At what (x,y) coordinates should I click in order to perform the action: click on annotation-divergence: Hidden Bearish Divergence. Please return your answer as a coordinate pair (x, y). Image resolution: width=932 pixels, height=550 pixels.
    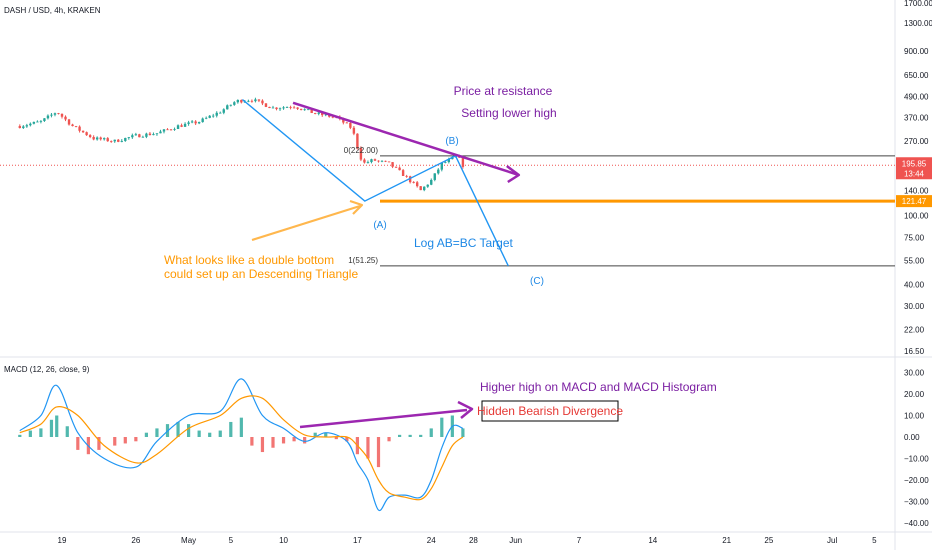
    Looking at the image, I should click on (550, 411).